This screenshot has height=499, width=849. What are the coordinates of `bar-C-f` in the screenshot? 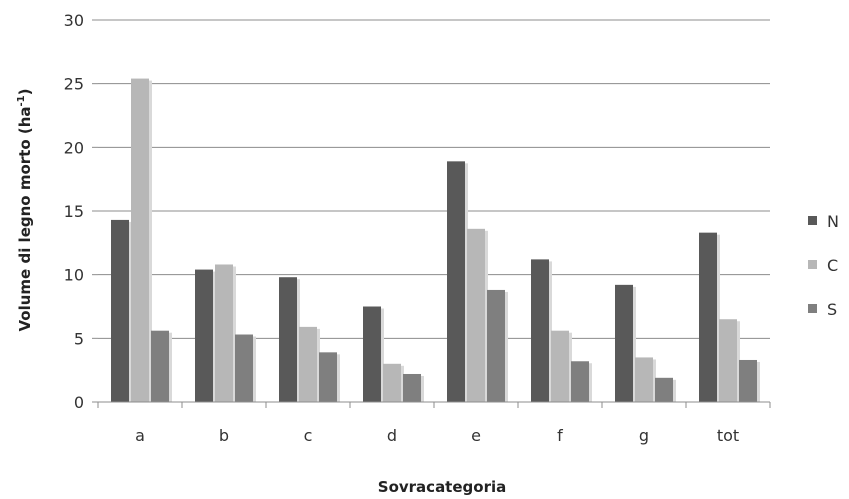 It's located at (560, 366).